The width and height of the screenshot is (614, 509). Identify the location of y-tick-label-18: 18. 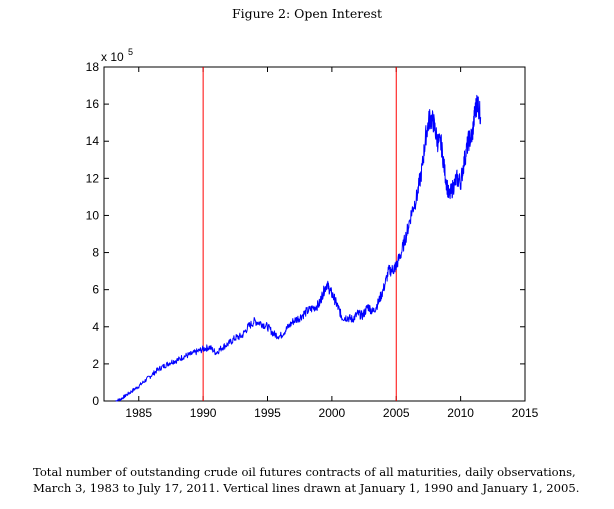
(93, 67).